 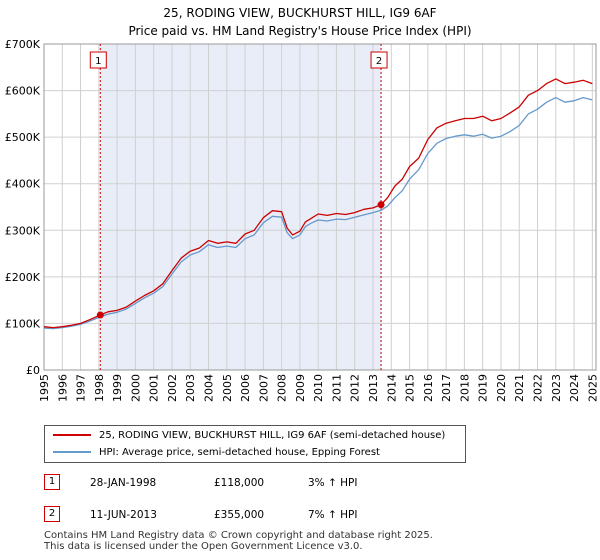 I want to click on legend-swatch-property, so click(x=72, y=435).